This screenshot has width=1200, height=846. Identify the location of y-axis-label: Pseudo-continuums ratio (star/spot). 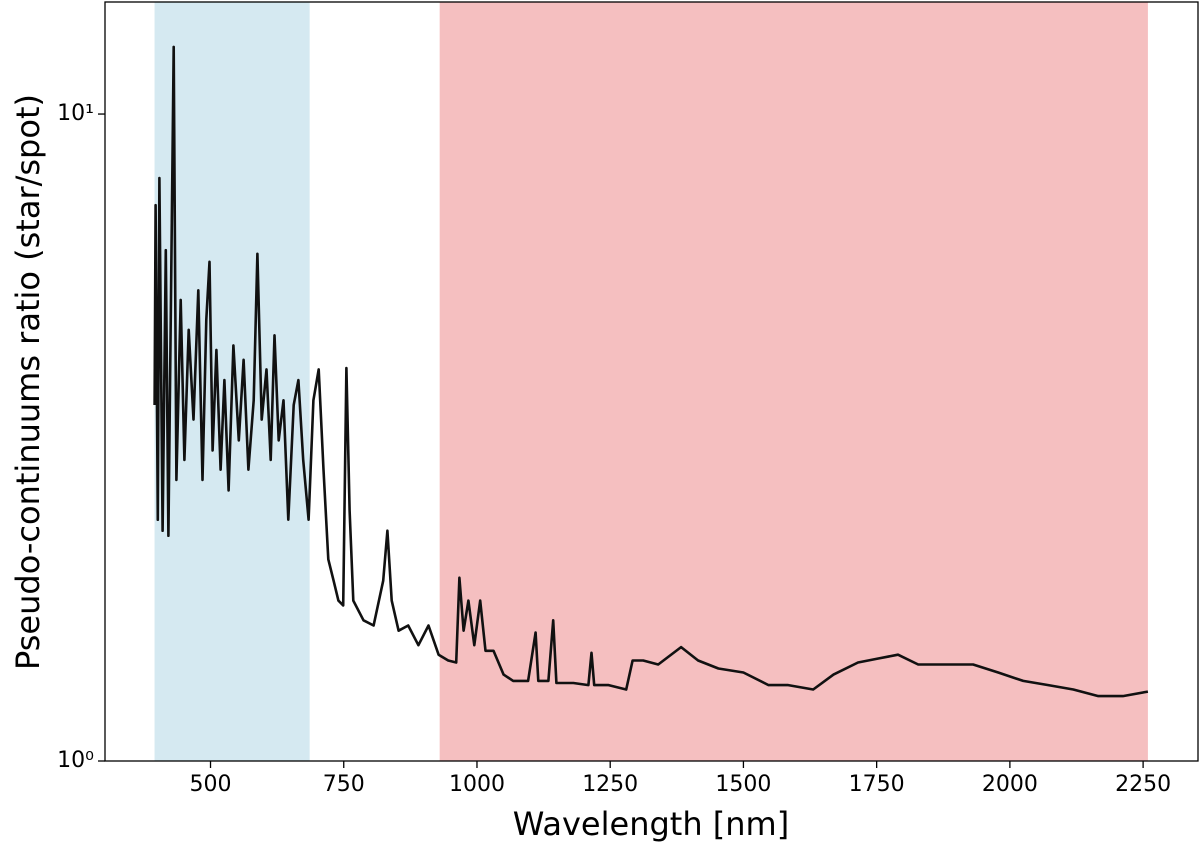
(28, 382).